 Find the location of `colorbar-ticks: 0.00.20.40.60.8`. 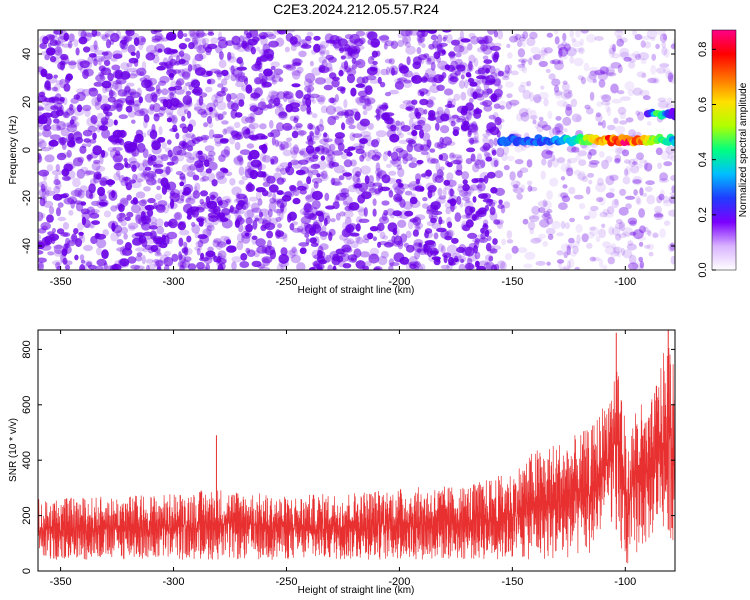

colorbar-ticks: 0.00.20.40.60.8 is located at coordinates (706, 160).